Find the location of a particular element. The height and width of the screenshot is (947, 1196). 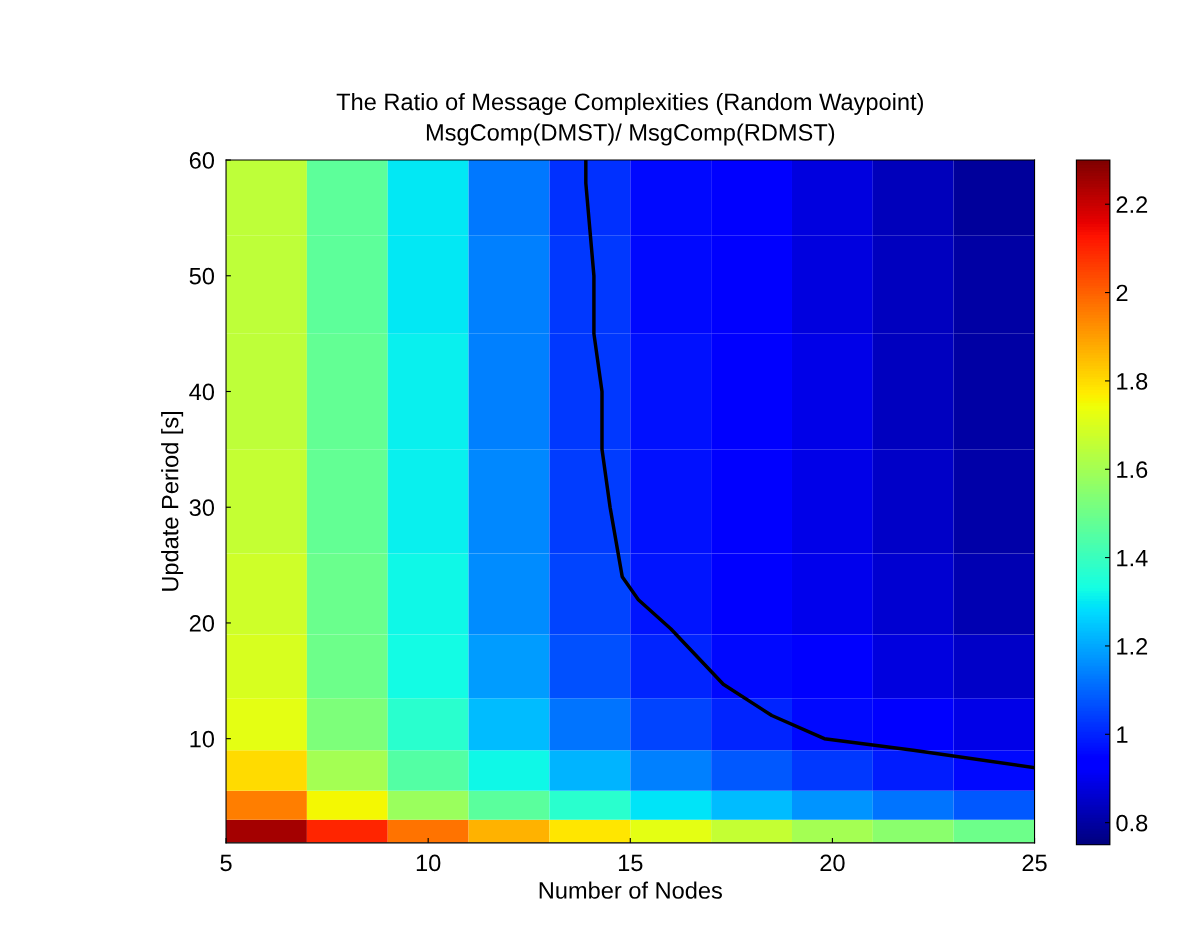

x-axis-title: Number of Nodes is located at coordinates (630, 890).